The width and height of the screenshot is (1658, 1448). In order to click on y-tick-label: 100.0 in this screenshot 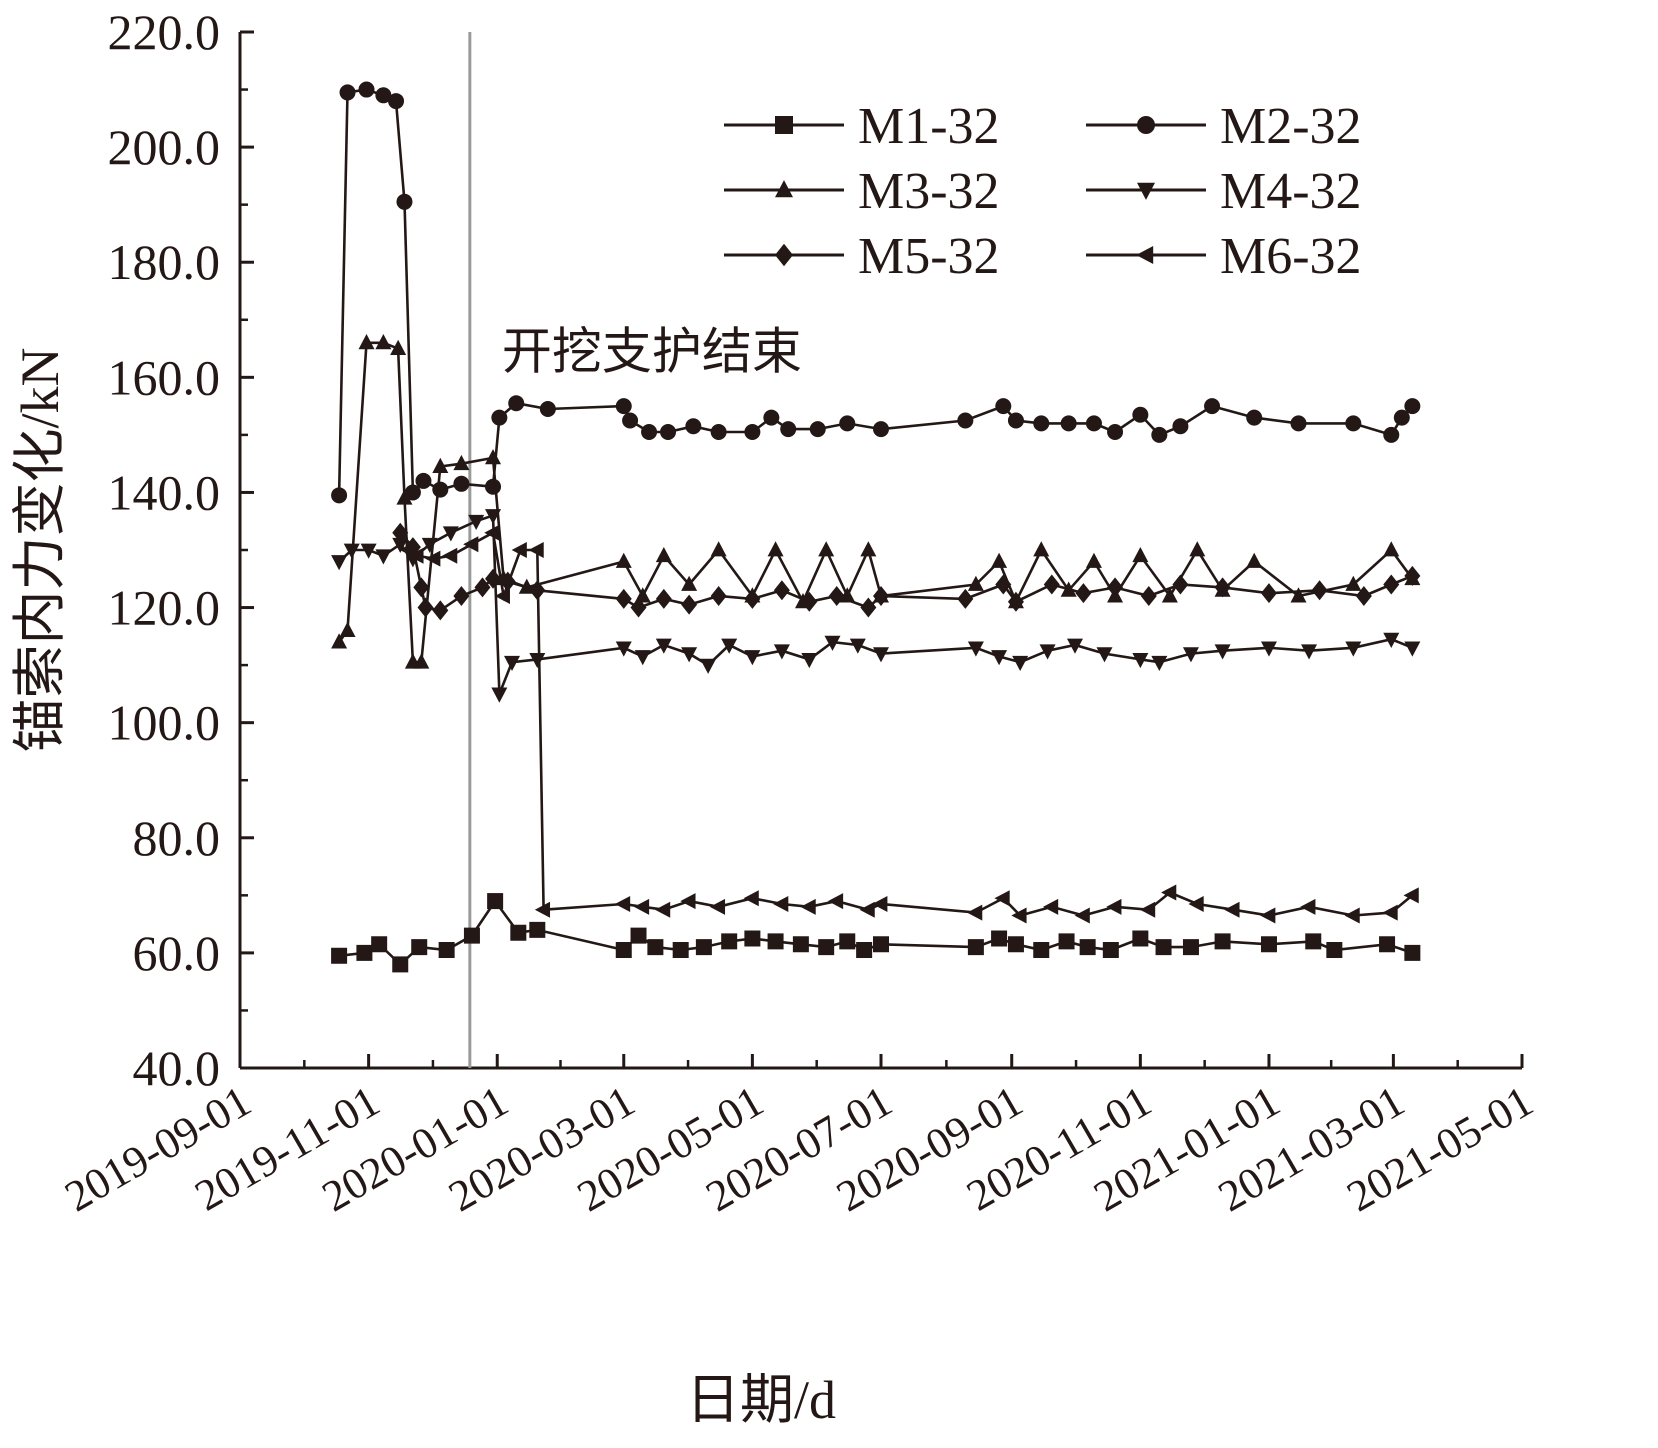, I will do `click(164, 723)`.